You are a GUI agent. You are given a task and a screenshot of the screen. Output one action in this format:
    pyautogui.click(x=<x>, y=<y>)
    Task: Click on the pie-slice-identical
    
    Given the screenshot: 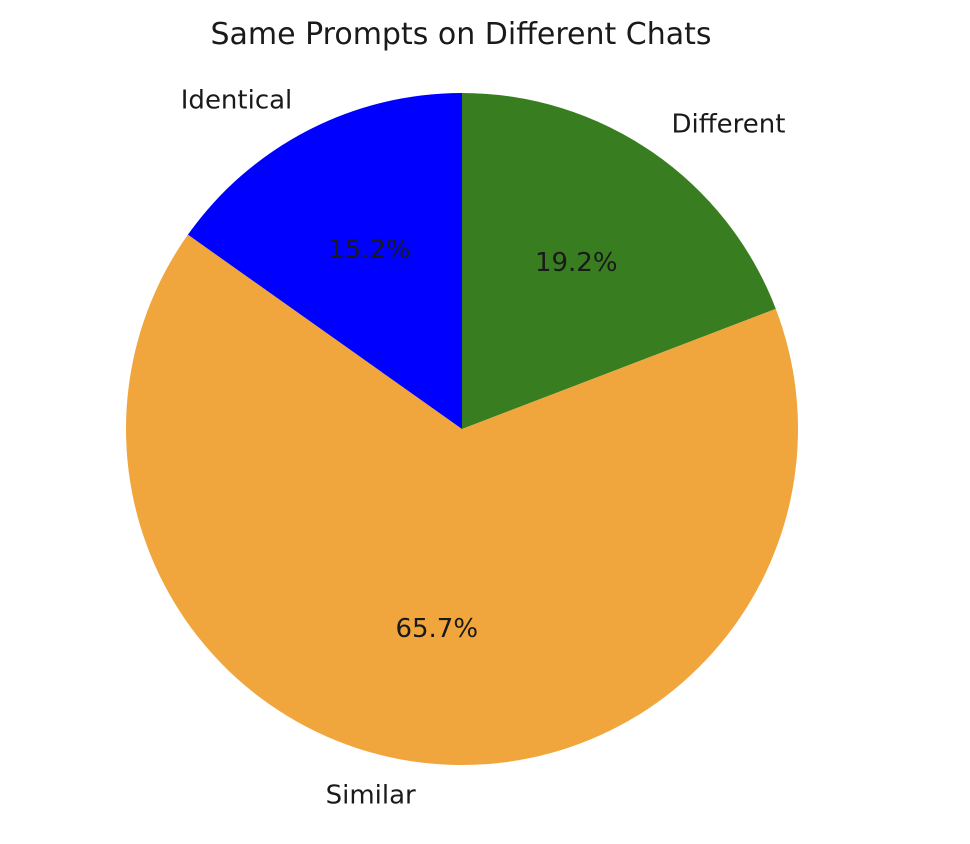 What is the action you would take?
    pyautogui.click(x=324, y=261)
    